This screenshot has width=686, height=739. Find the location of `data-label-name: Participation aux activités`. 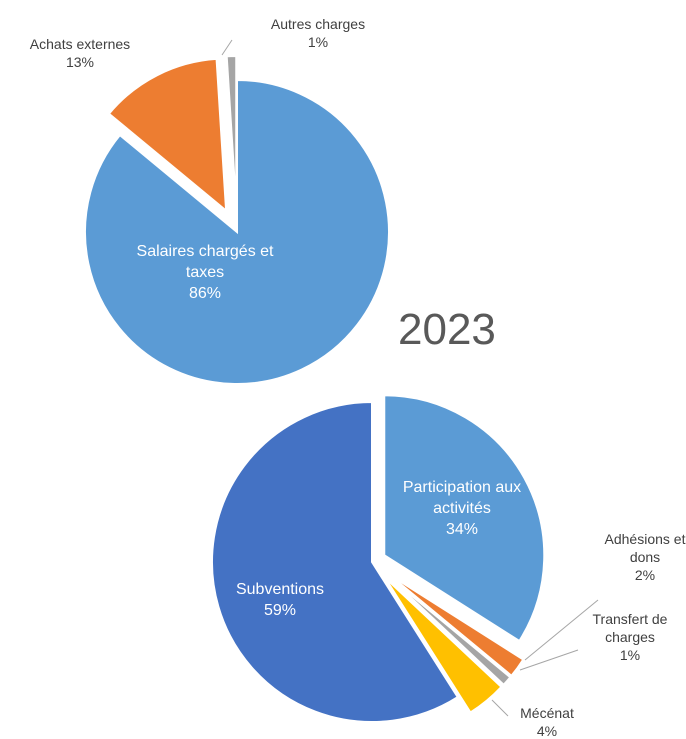

data-label-name: Participation aux activités is located at coordinates (462, 498).